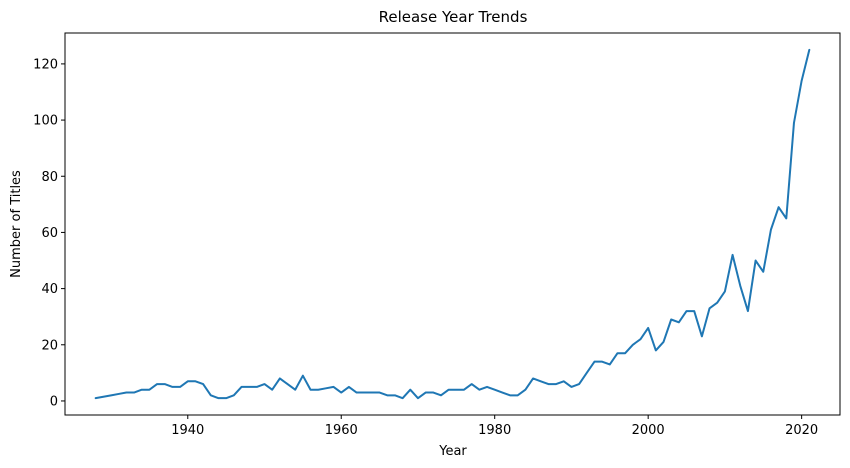 Image resolution: width=850 pixels, height=468 pixels. Describe the element at coordinates (187, 430) in the screenshot. I see `x-tick-label: 1940` at that location.